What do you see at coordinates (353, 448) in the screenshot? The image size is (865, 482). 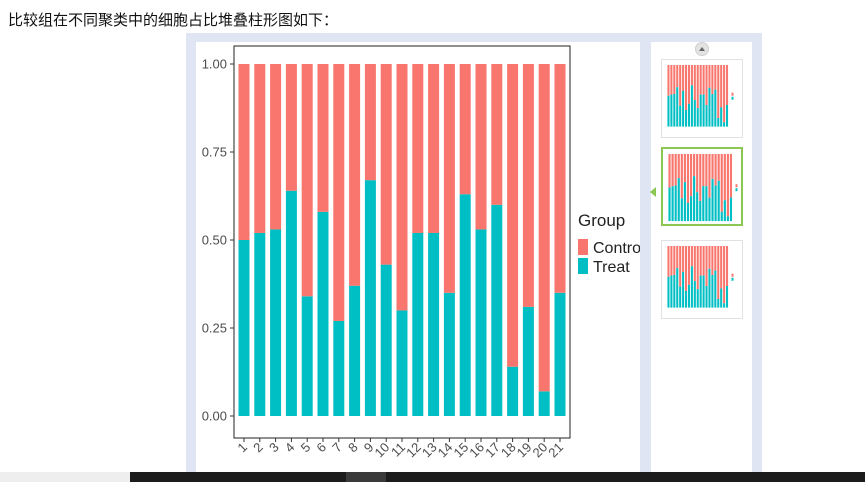 I see `x-tick-label: 8` at bounding box center [353, 448].